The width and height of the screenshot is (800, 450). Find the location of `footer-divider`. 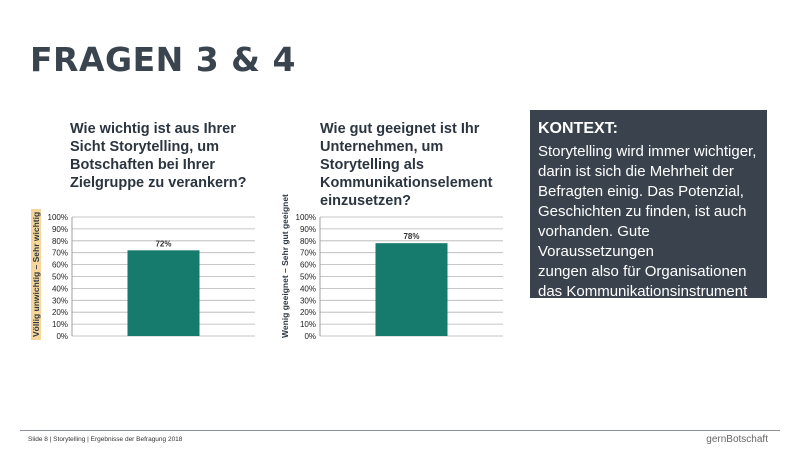

footer-divider is located at coordinates (400, 430).